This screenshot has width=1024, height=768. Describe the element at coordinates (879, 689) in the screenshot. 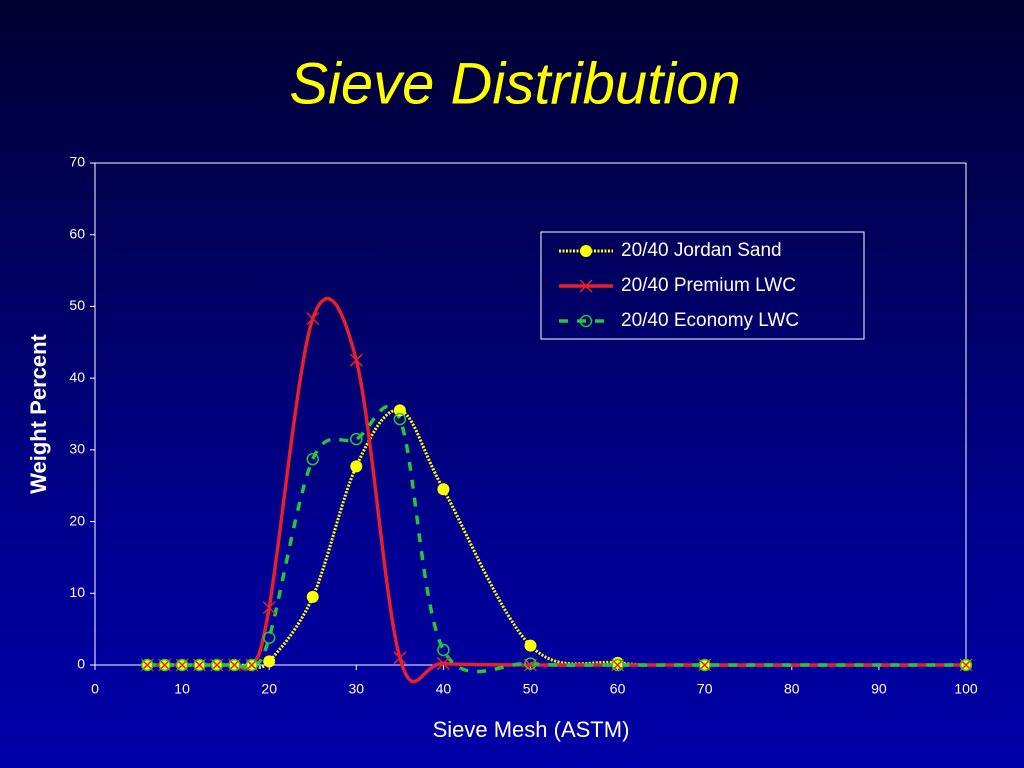

I see `x-tick-label: 90` at that location.